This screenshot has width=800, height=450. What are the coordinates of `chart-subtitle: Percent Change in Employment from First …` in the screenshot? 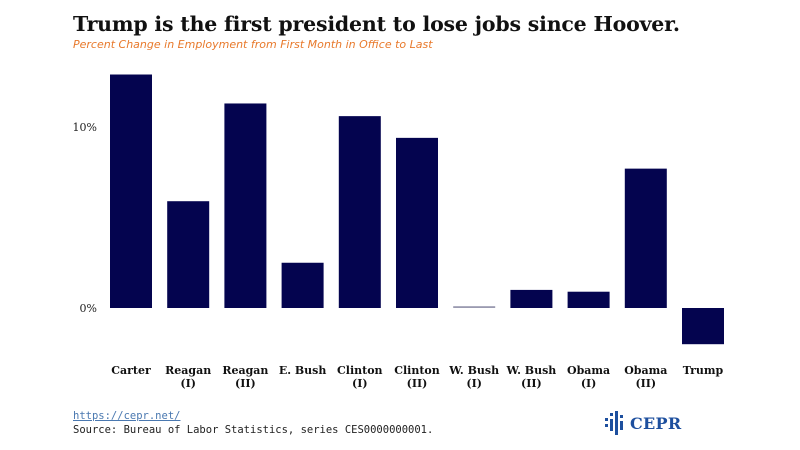 It's located at (253, 44).